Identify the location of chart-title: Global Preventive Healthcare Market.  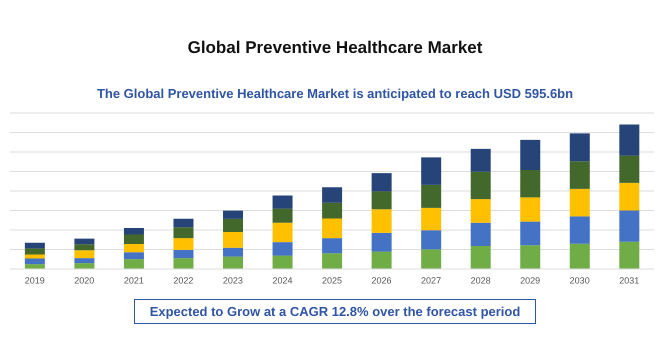
(335, 48).